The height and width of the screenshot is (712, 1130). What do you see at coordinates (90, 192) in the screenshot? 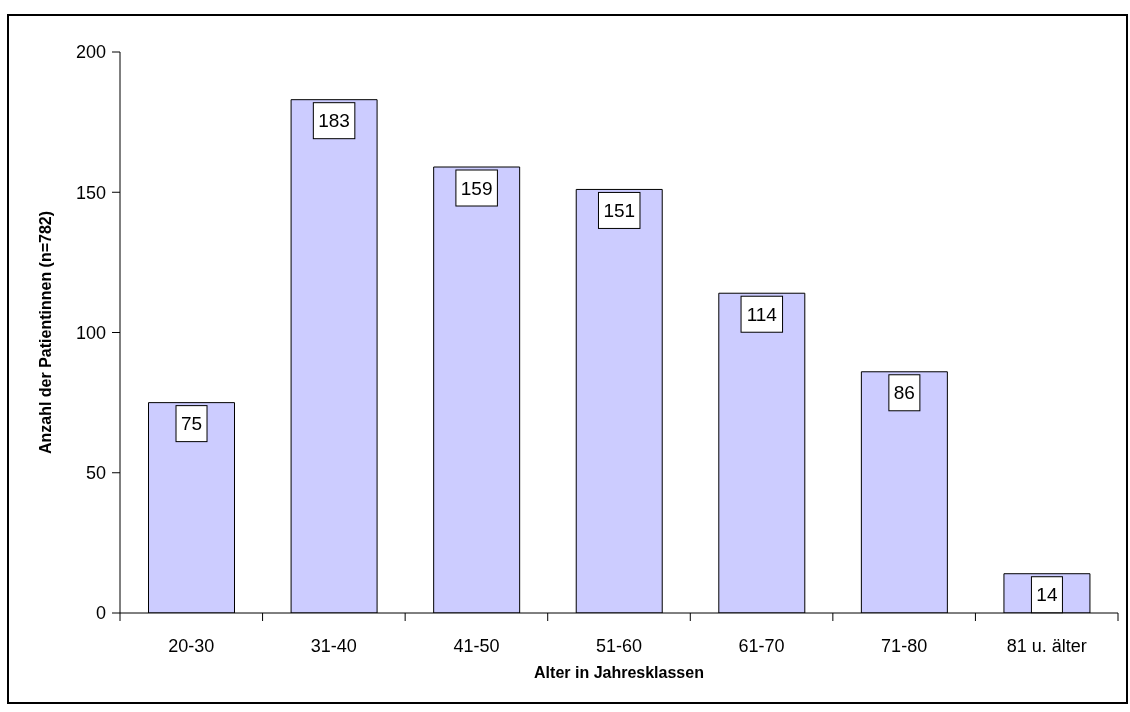
I see `y-tick-label: 150` at bounding box center [90, 192].